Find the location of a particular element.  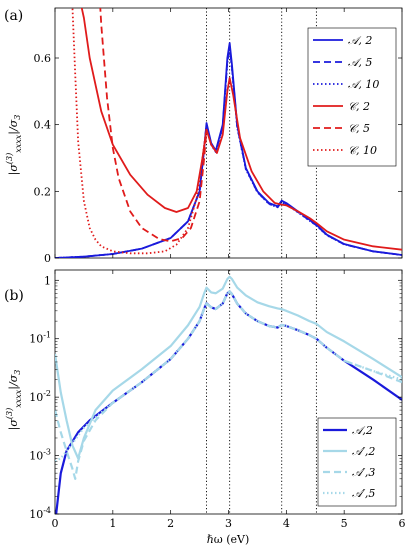

legend-box-a is located at coordinates (352, 97).